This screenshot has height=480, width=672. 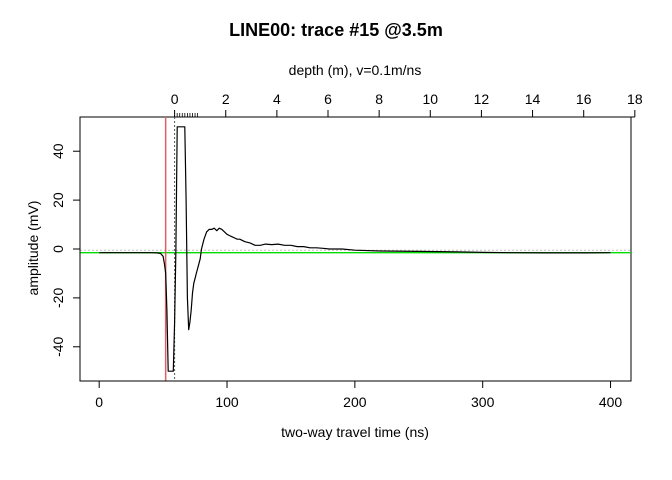 I want to click on x-tick-label: 100, so click(x=227, y=402).